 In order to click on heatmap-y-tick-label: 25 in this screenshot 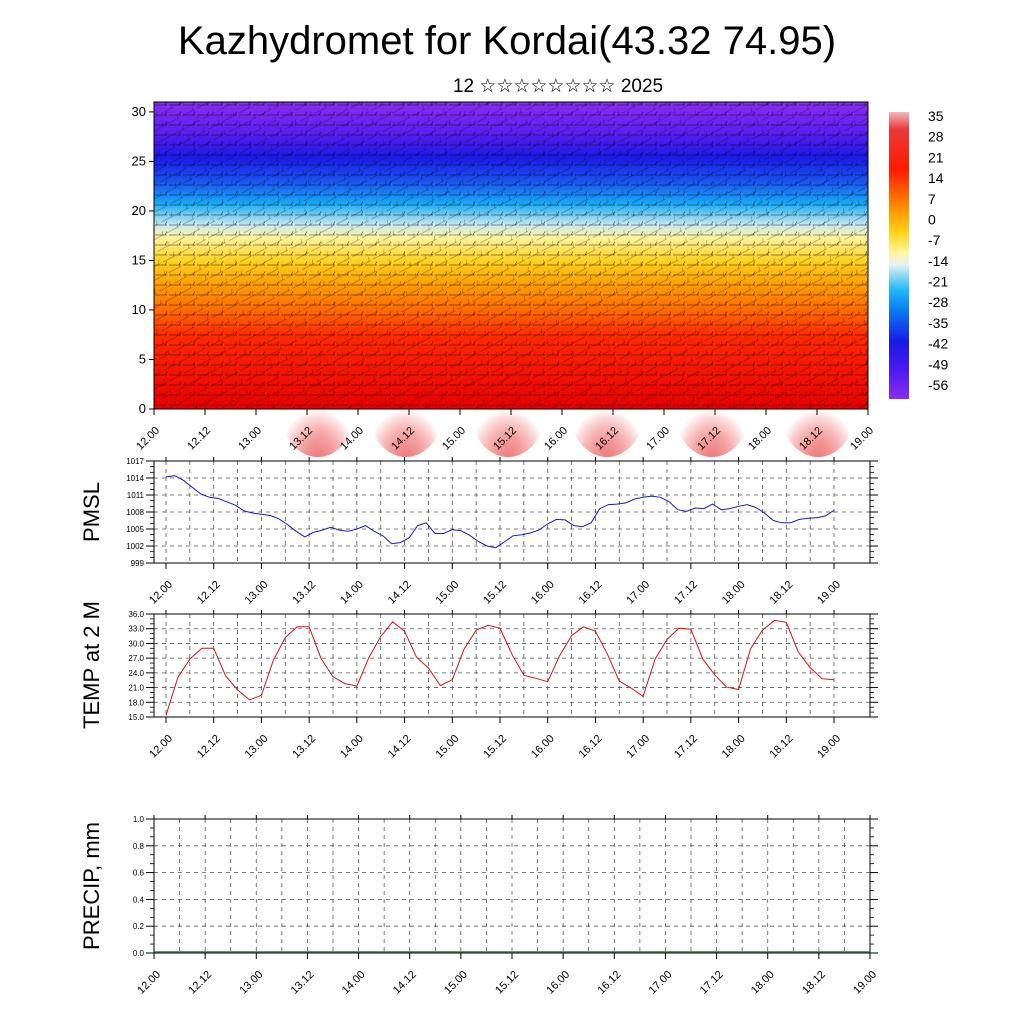, I will do `click(139, 160)`.